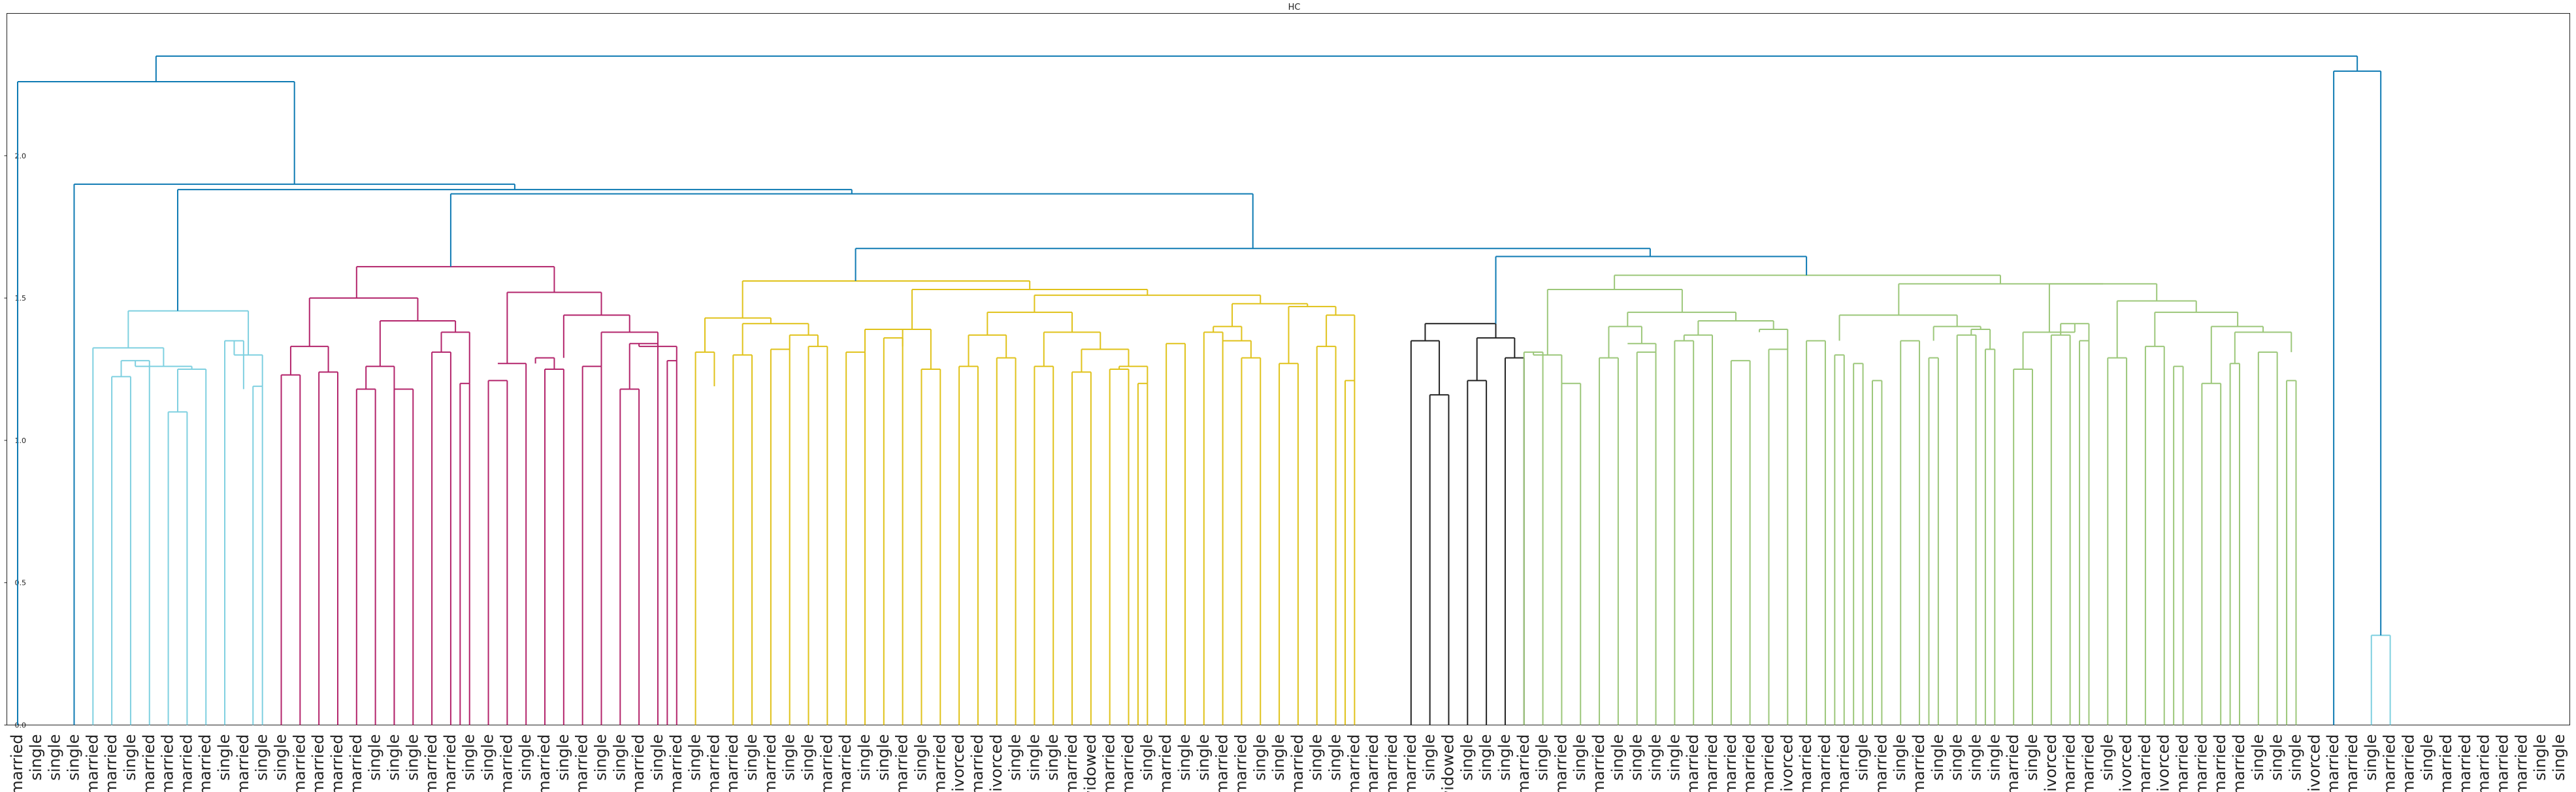  I want to click on chart-title: HC, so click(1294, 7).